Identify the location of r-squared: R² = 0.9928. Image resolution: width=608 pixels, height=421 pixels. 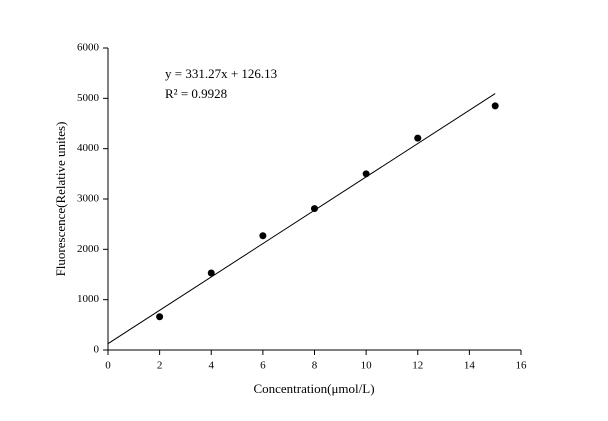
(196, 93).